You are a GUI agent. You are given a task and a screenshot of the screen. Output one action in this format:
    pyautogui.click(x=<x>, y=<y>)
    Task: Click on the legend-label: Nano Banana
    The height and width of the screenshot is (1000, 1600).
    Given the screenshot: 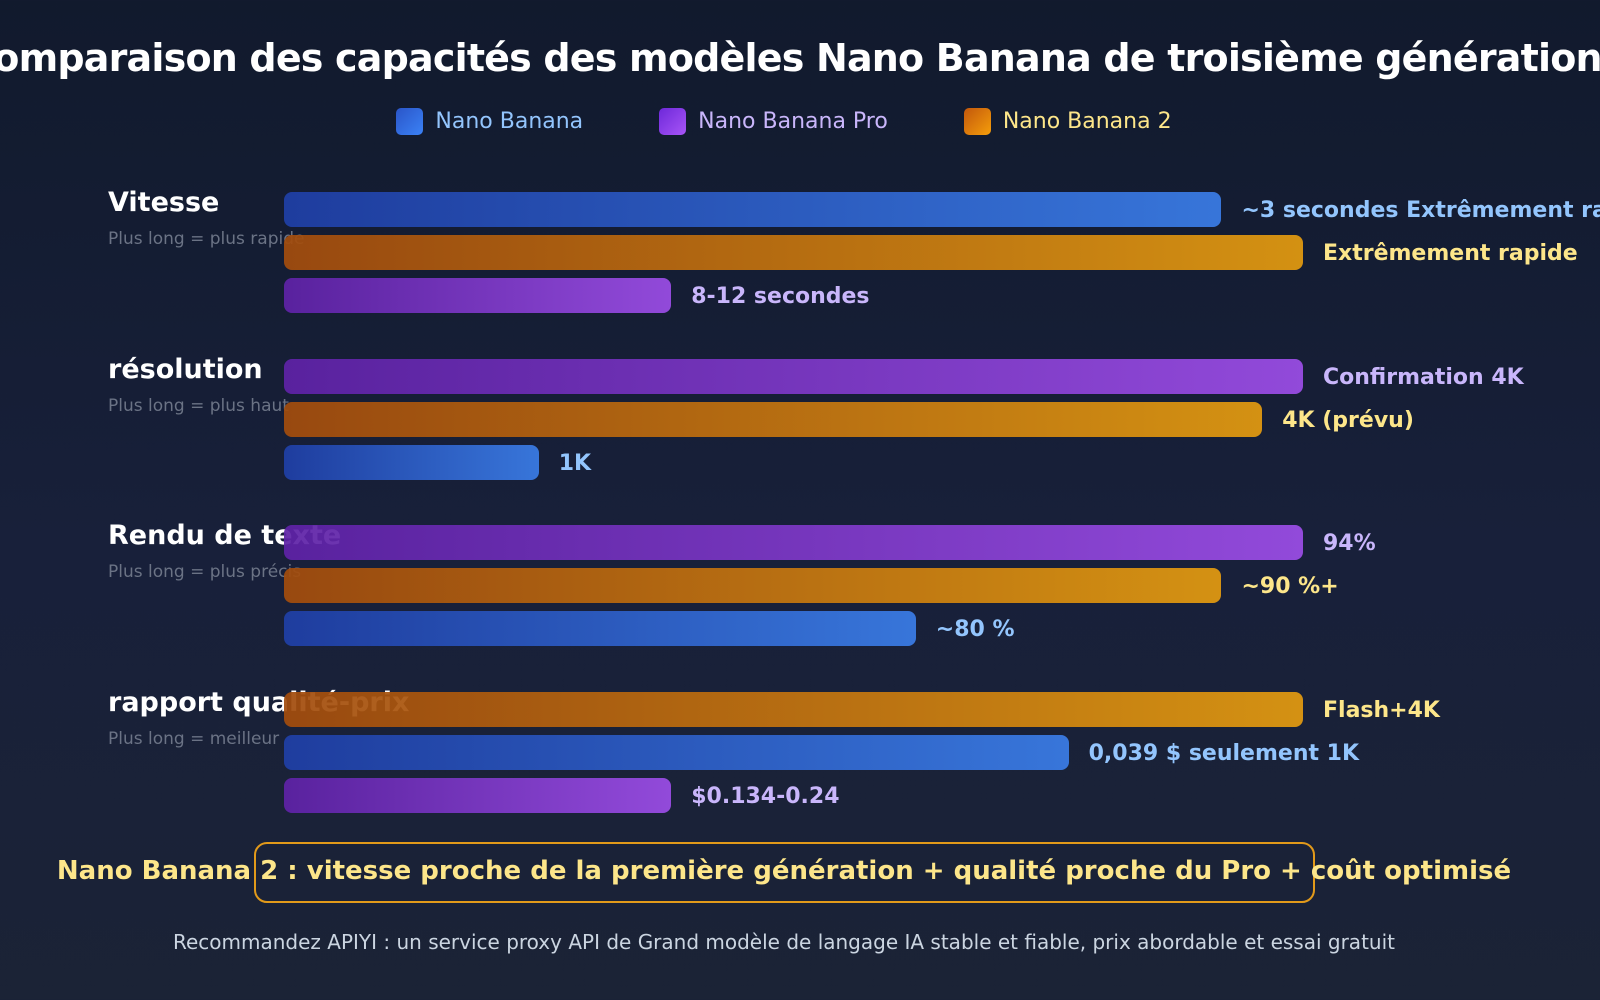 What is the action you would take?
    pyautogui.click(x=509, y=121)
    